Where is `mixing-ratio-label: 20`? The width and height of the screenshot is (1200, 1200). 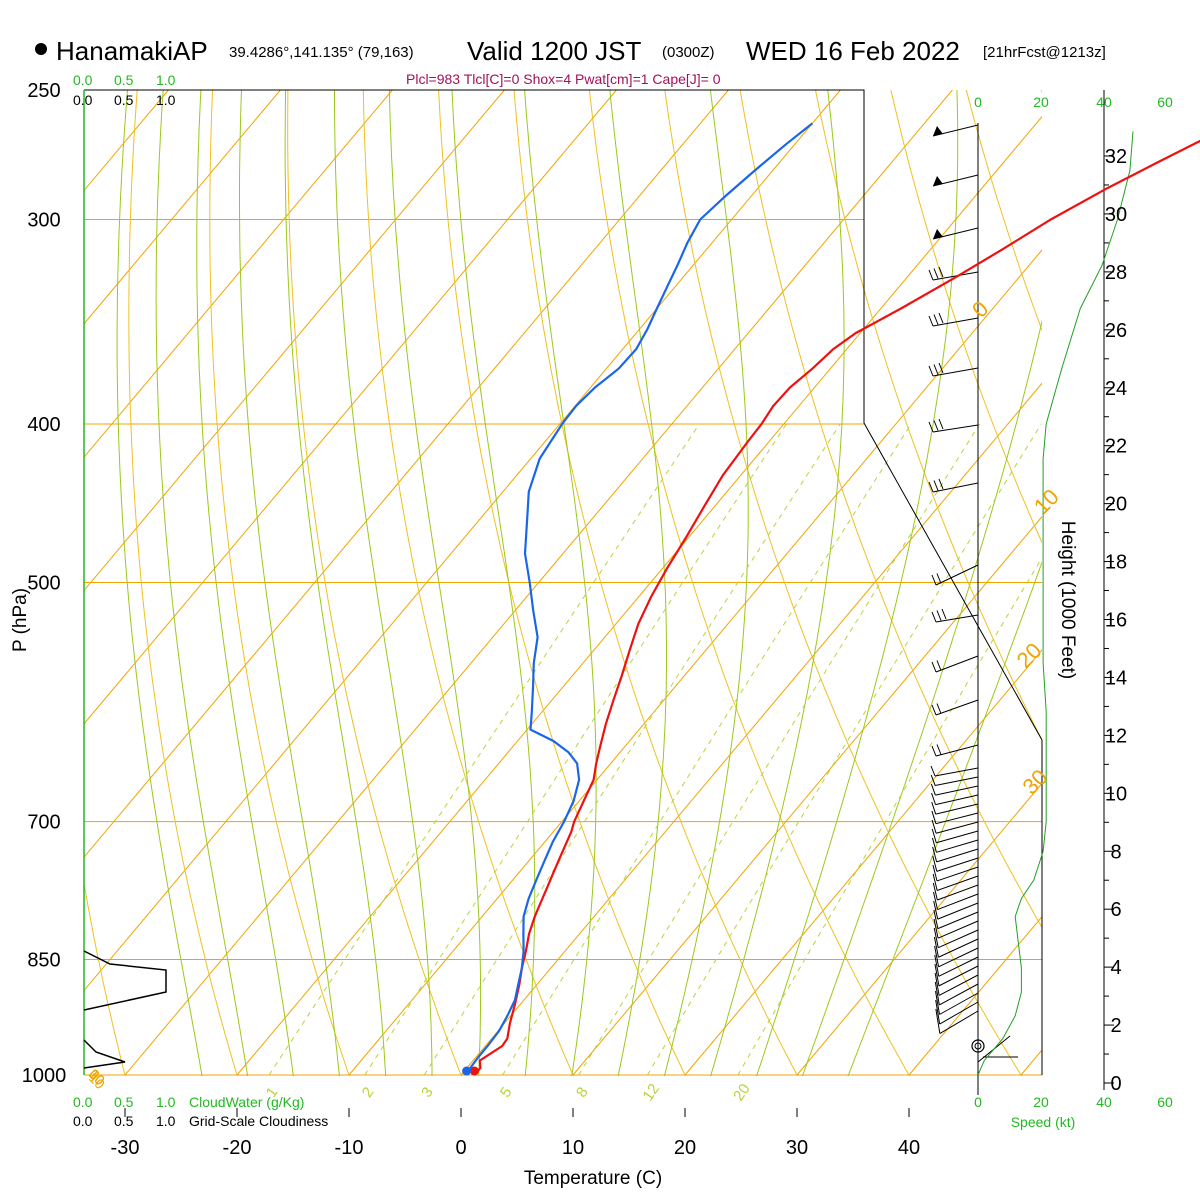 mixing-ratio-label: 20 is located at coordinates (741, 1092).